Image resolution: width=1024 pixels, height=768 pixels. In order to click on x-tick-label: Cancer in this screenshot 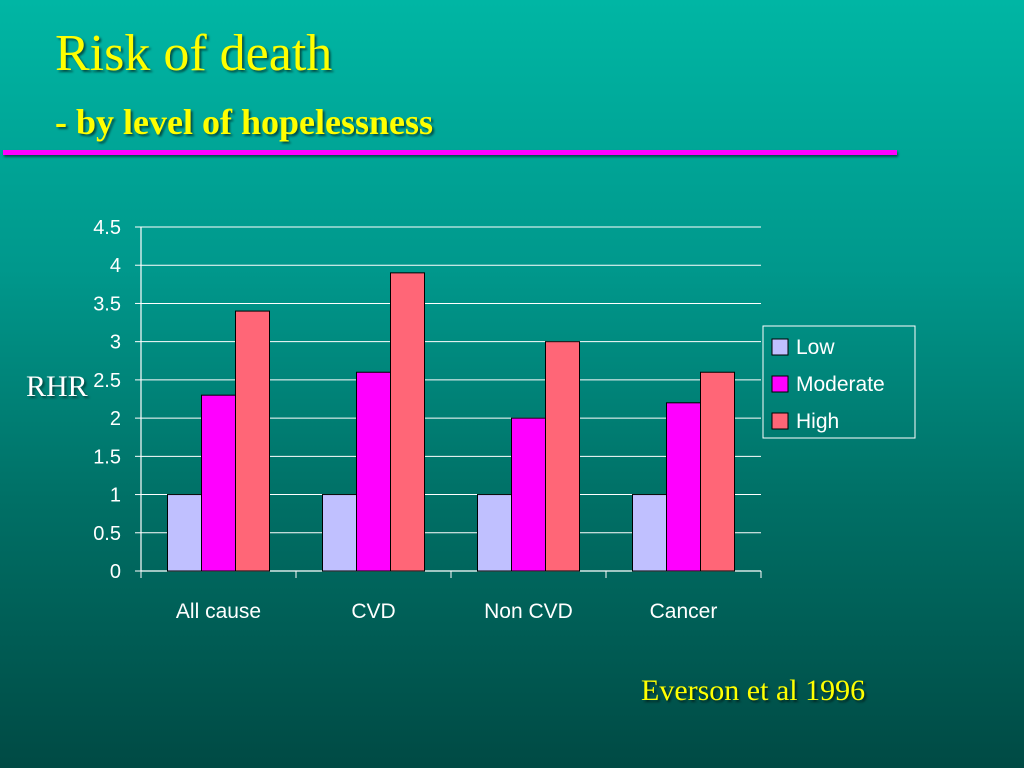, I will do `click(684, 611)`.